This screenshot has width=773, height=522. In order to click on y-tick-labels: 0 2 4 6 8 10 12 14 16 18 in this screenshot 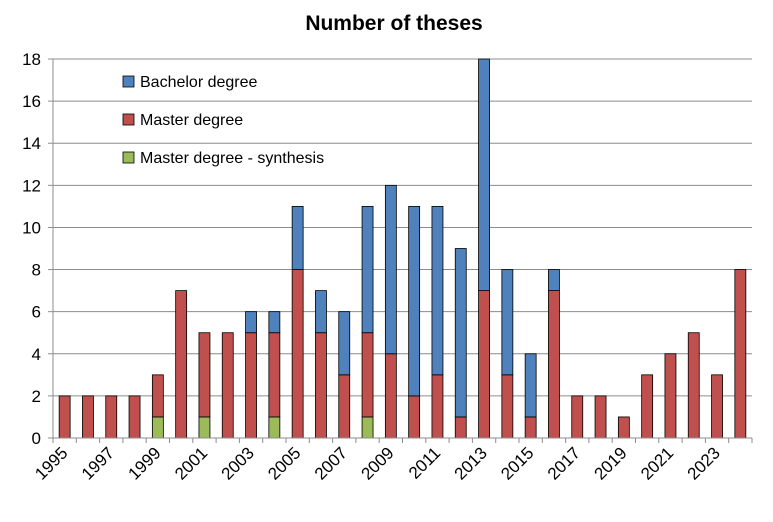, I will do `click(31, 249)`.